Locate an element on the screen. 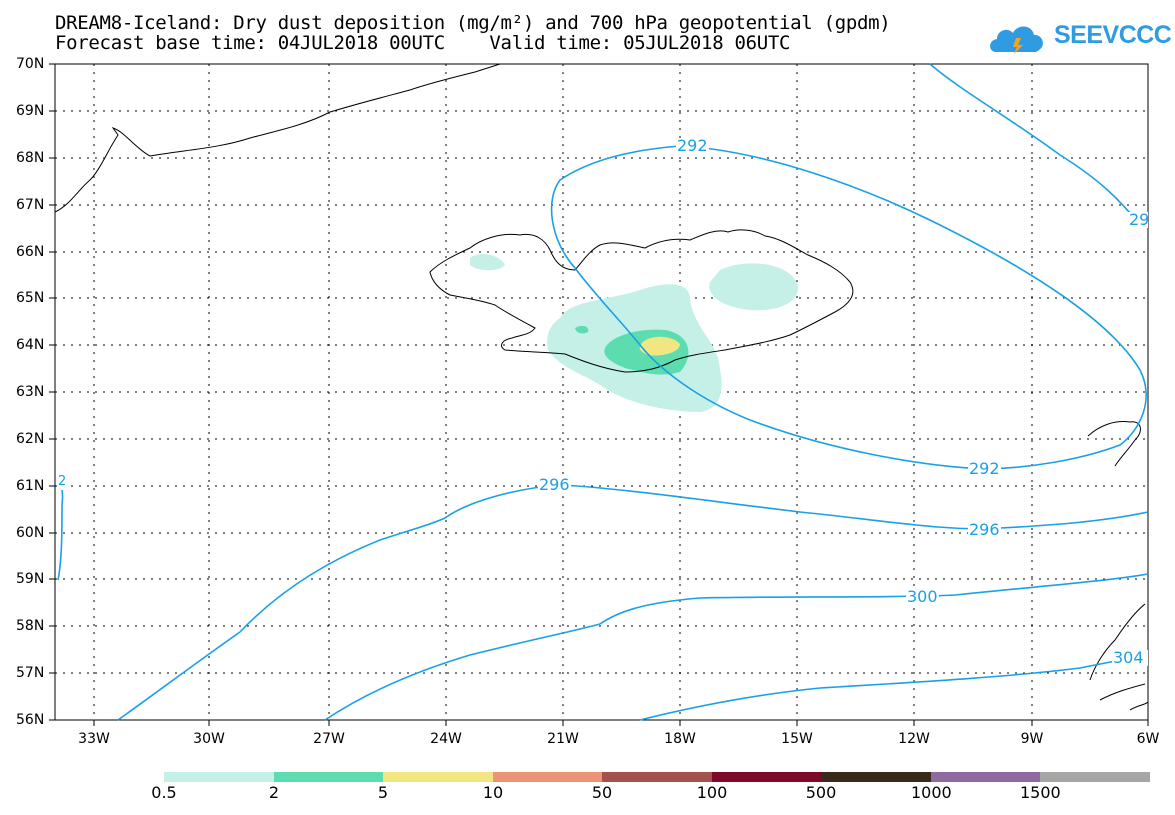 Image resolution: width=1175 pixels, height=815 pixels. lat-tick-label: 61N is located at coordinates (30, 486).